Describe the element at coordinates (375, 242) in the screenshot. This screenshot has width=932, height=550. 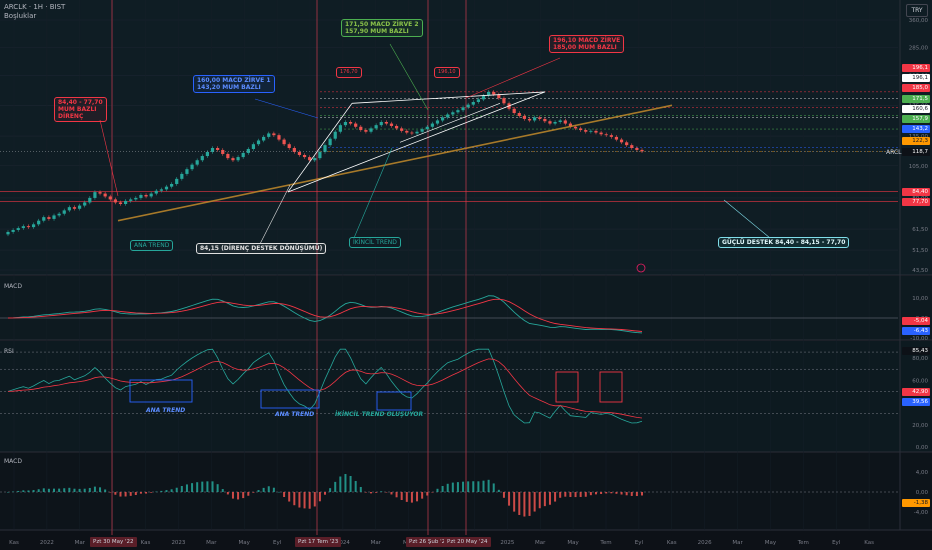
I see `secondary-trend-label: İKİNCİL TREND` at that location.